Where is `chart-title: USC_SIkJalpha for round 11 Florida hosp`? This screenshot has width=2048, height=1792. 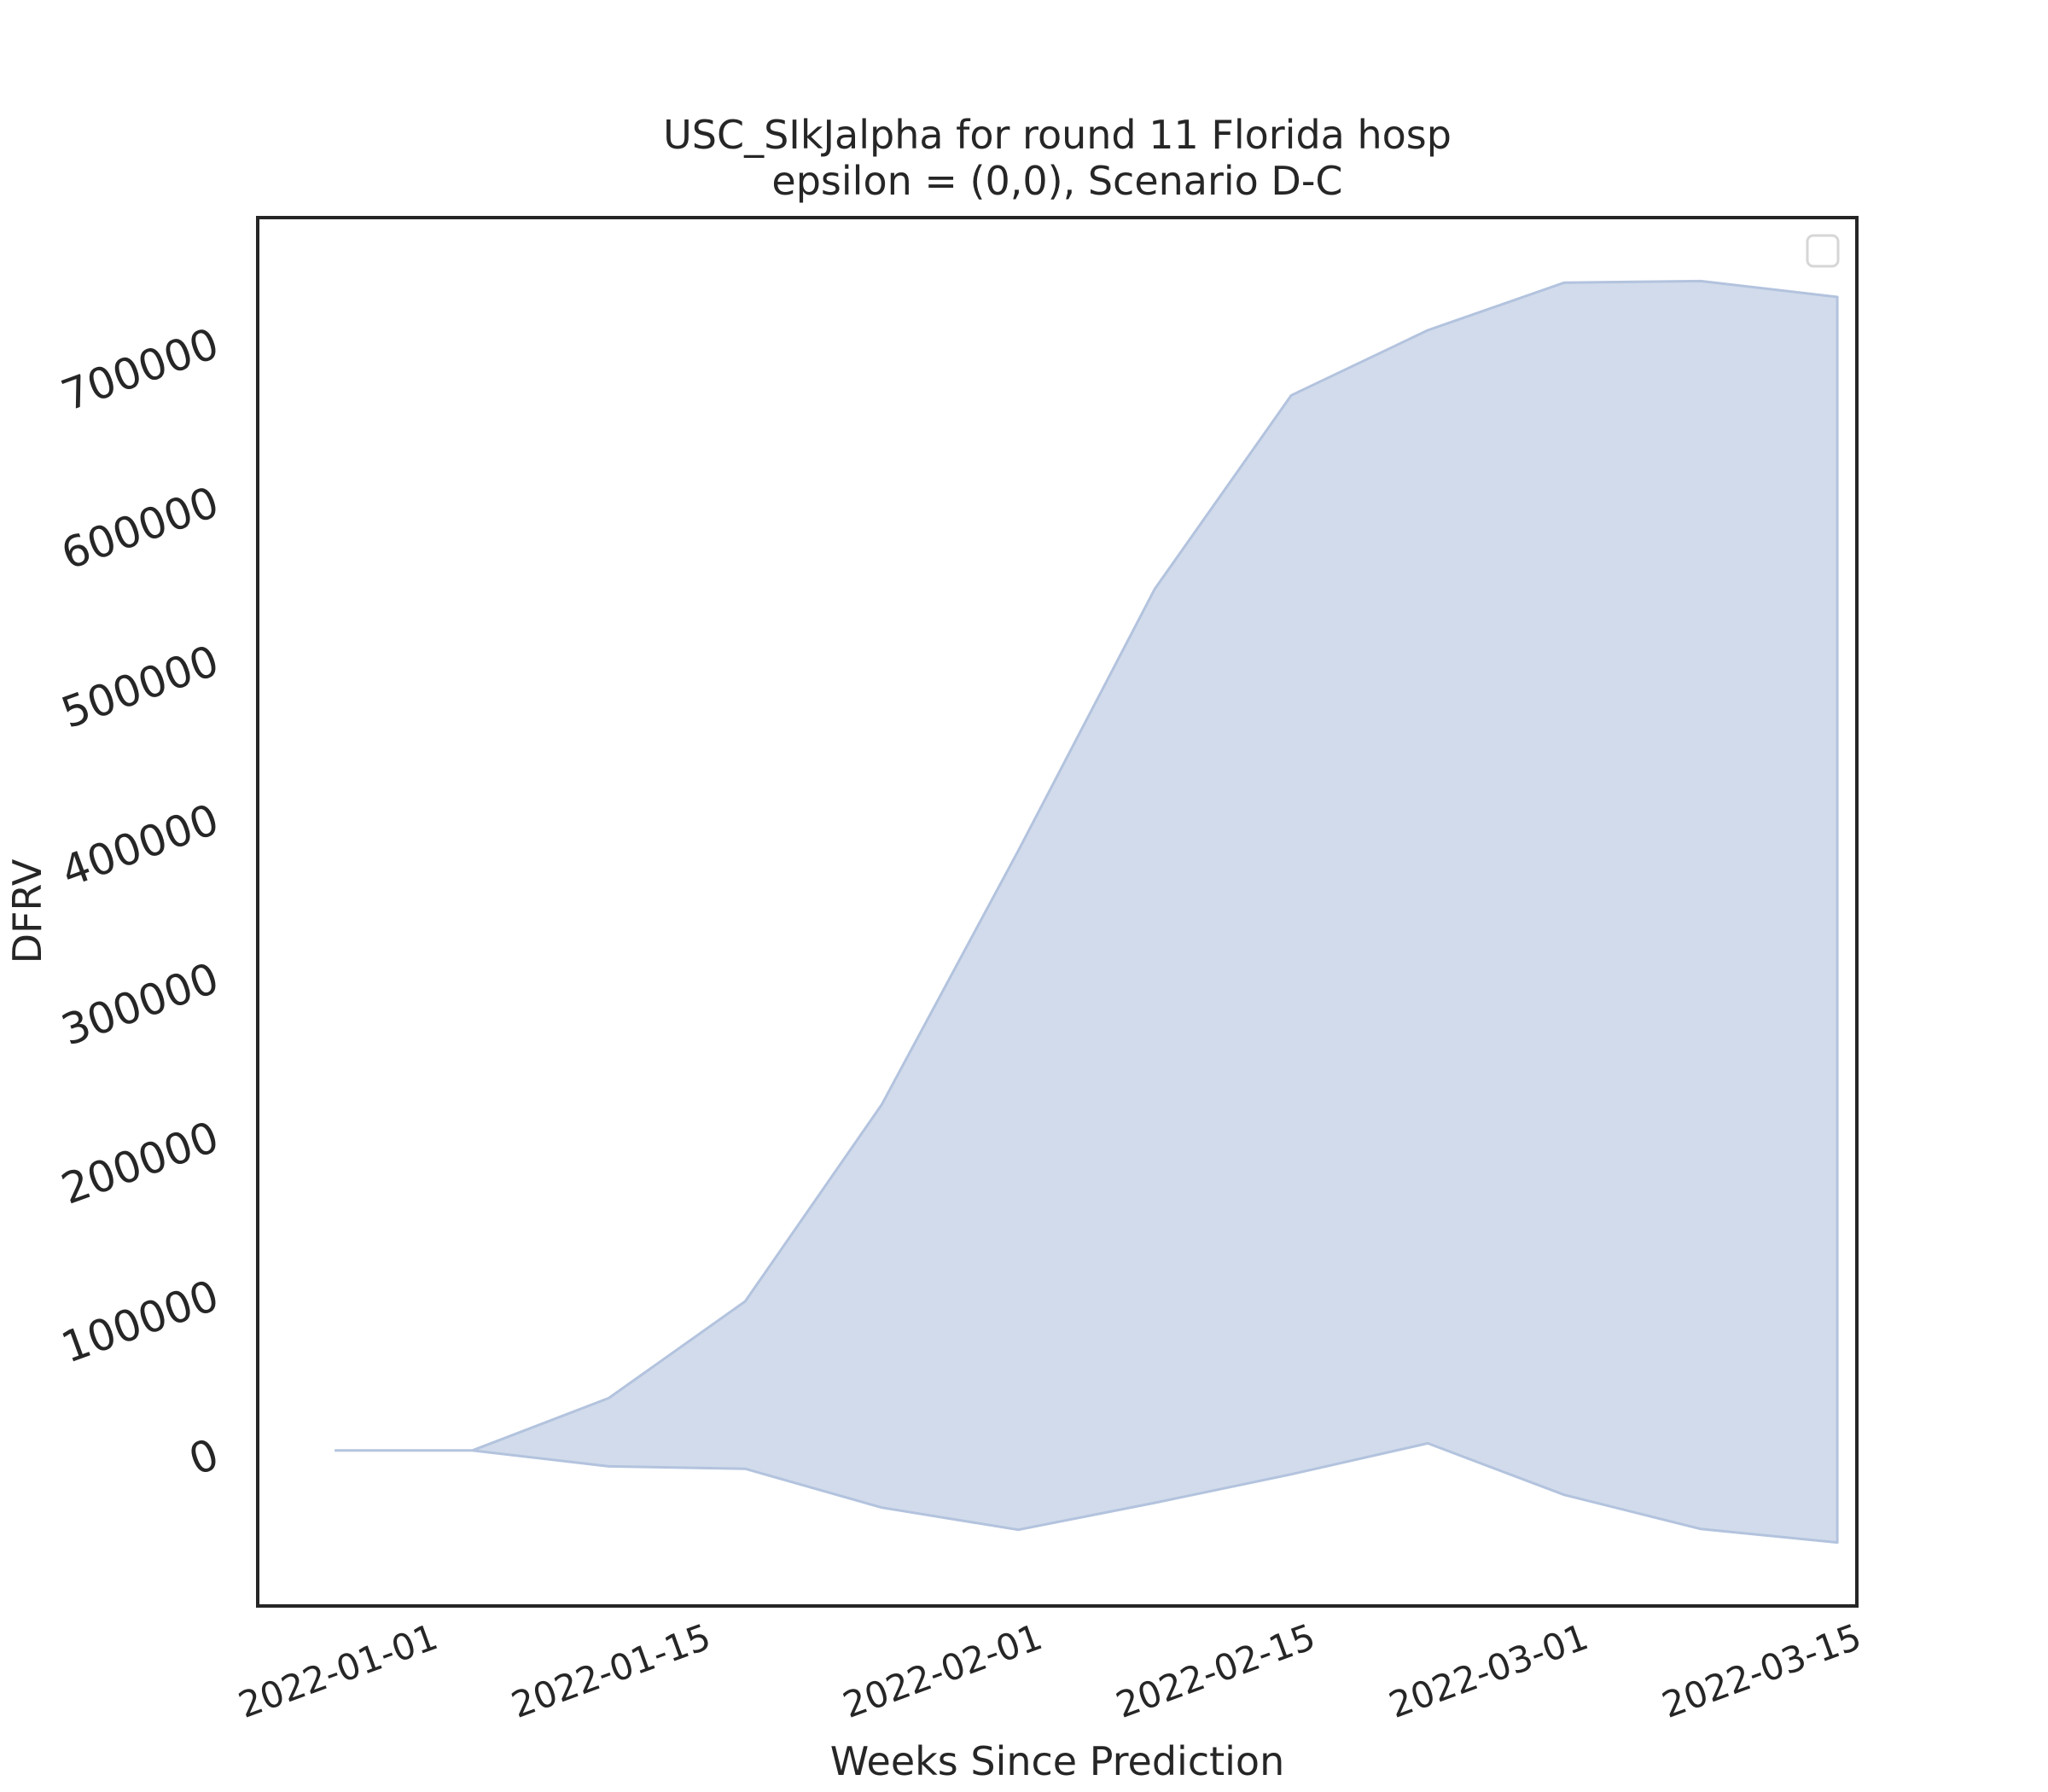 chart-title: USC_SIkJalpha for round 11 Florida hosp is located at coordinates (1057, 135).